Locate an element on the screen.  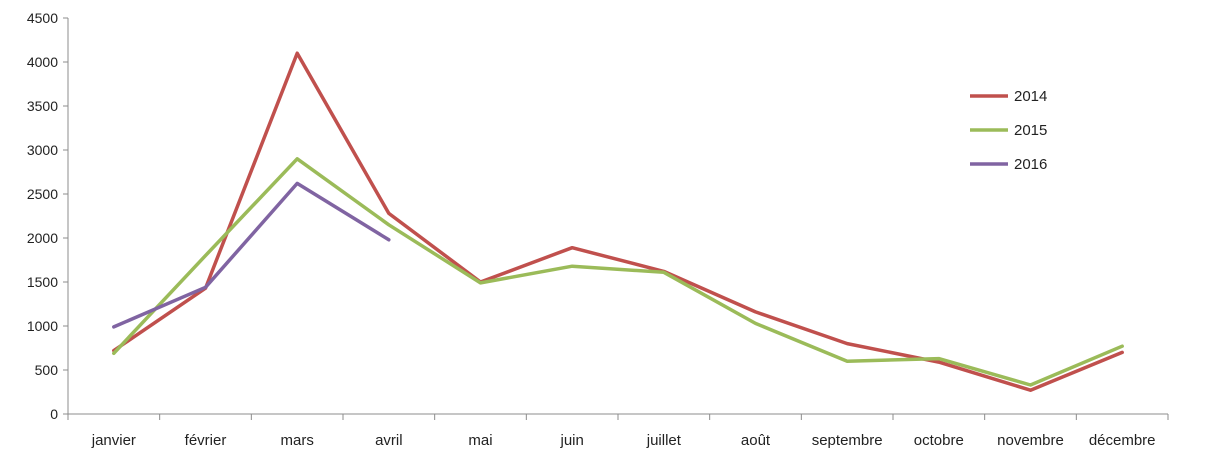
y-tick-label: 2500 is located at coordinates (42, 194).